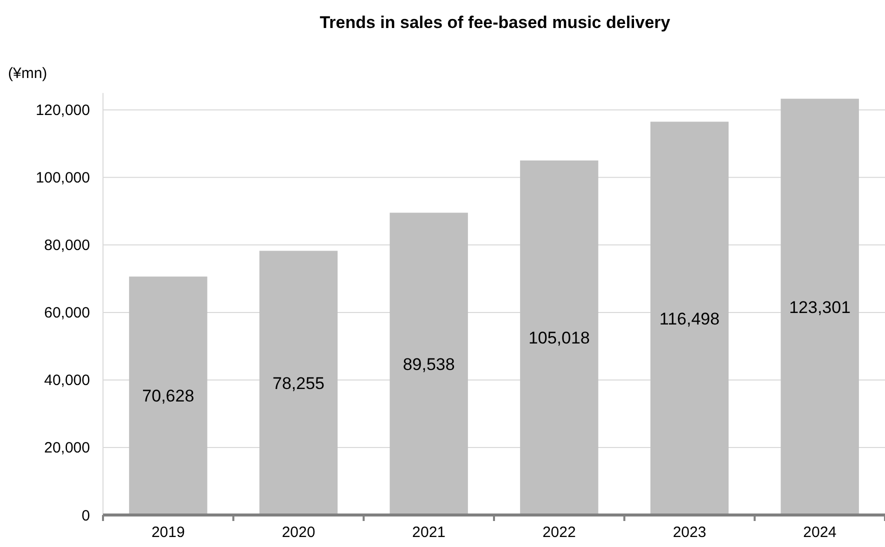 This screenshot has height=547, width=885. What do you see at coordinates (63, 111) in the screenshot?
I see `y-tick-label: 120,000` at bounding box center [63, 111].